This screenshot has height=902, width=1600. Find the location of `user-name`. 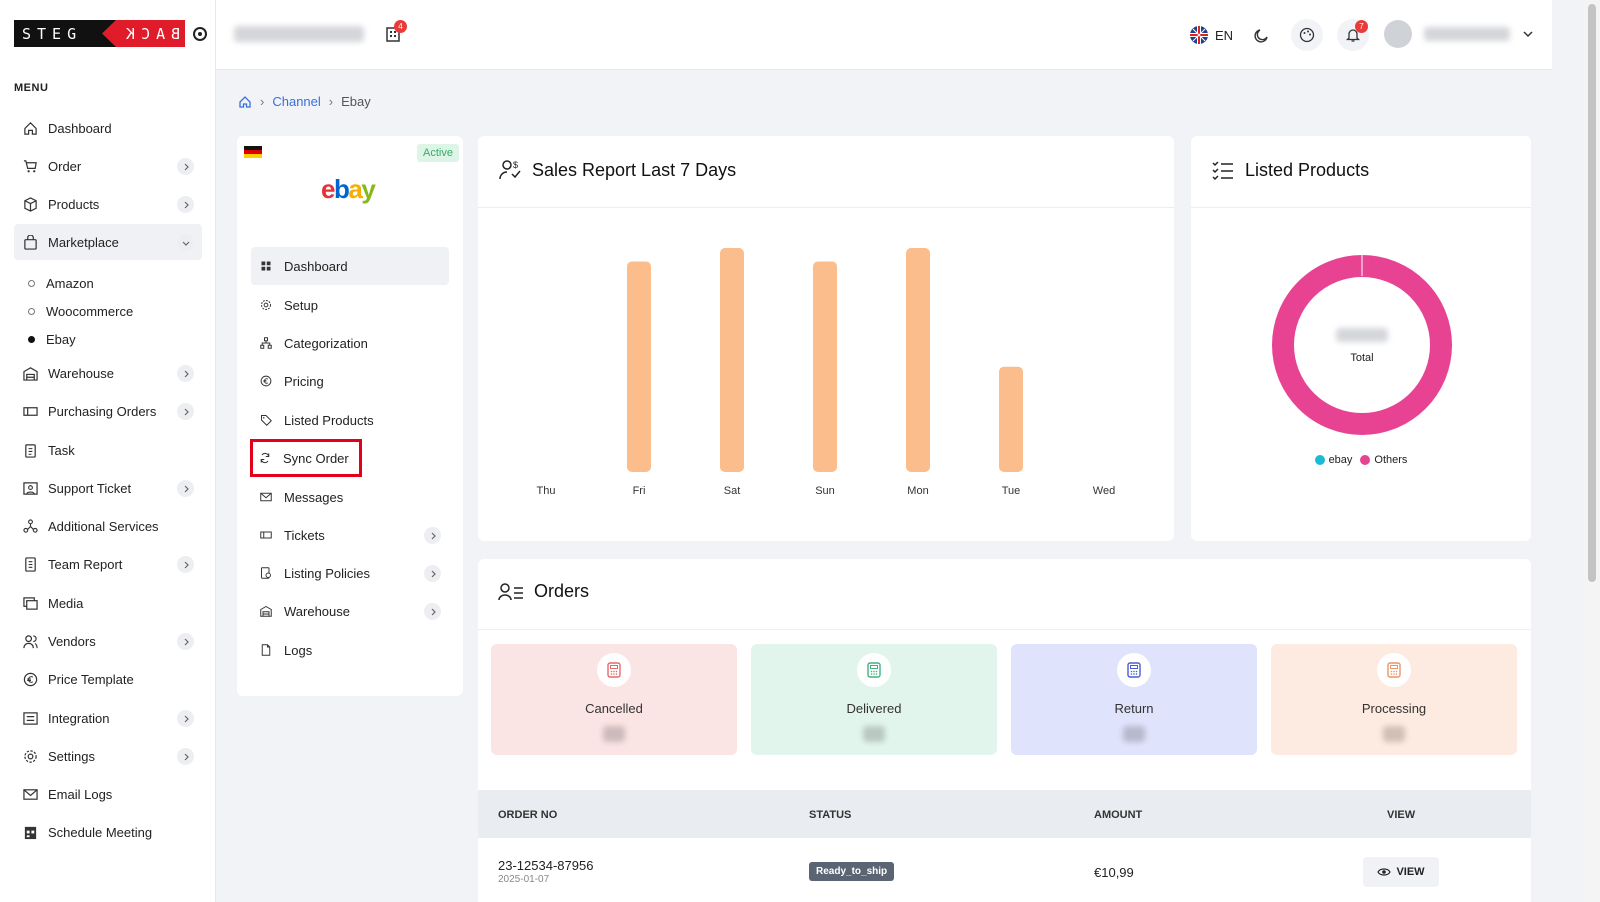

user-name is located at coordinates (1467, 34).